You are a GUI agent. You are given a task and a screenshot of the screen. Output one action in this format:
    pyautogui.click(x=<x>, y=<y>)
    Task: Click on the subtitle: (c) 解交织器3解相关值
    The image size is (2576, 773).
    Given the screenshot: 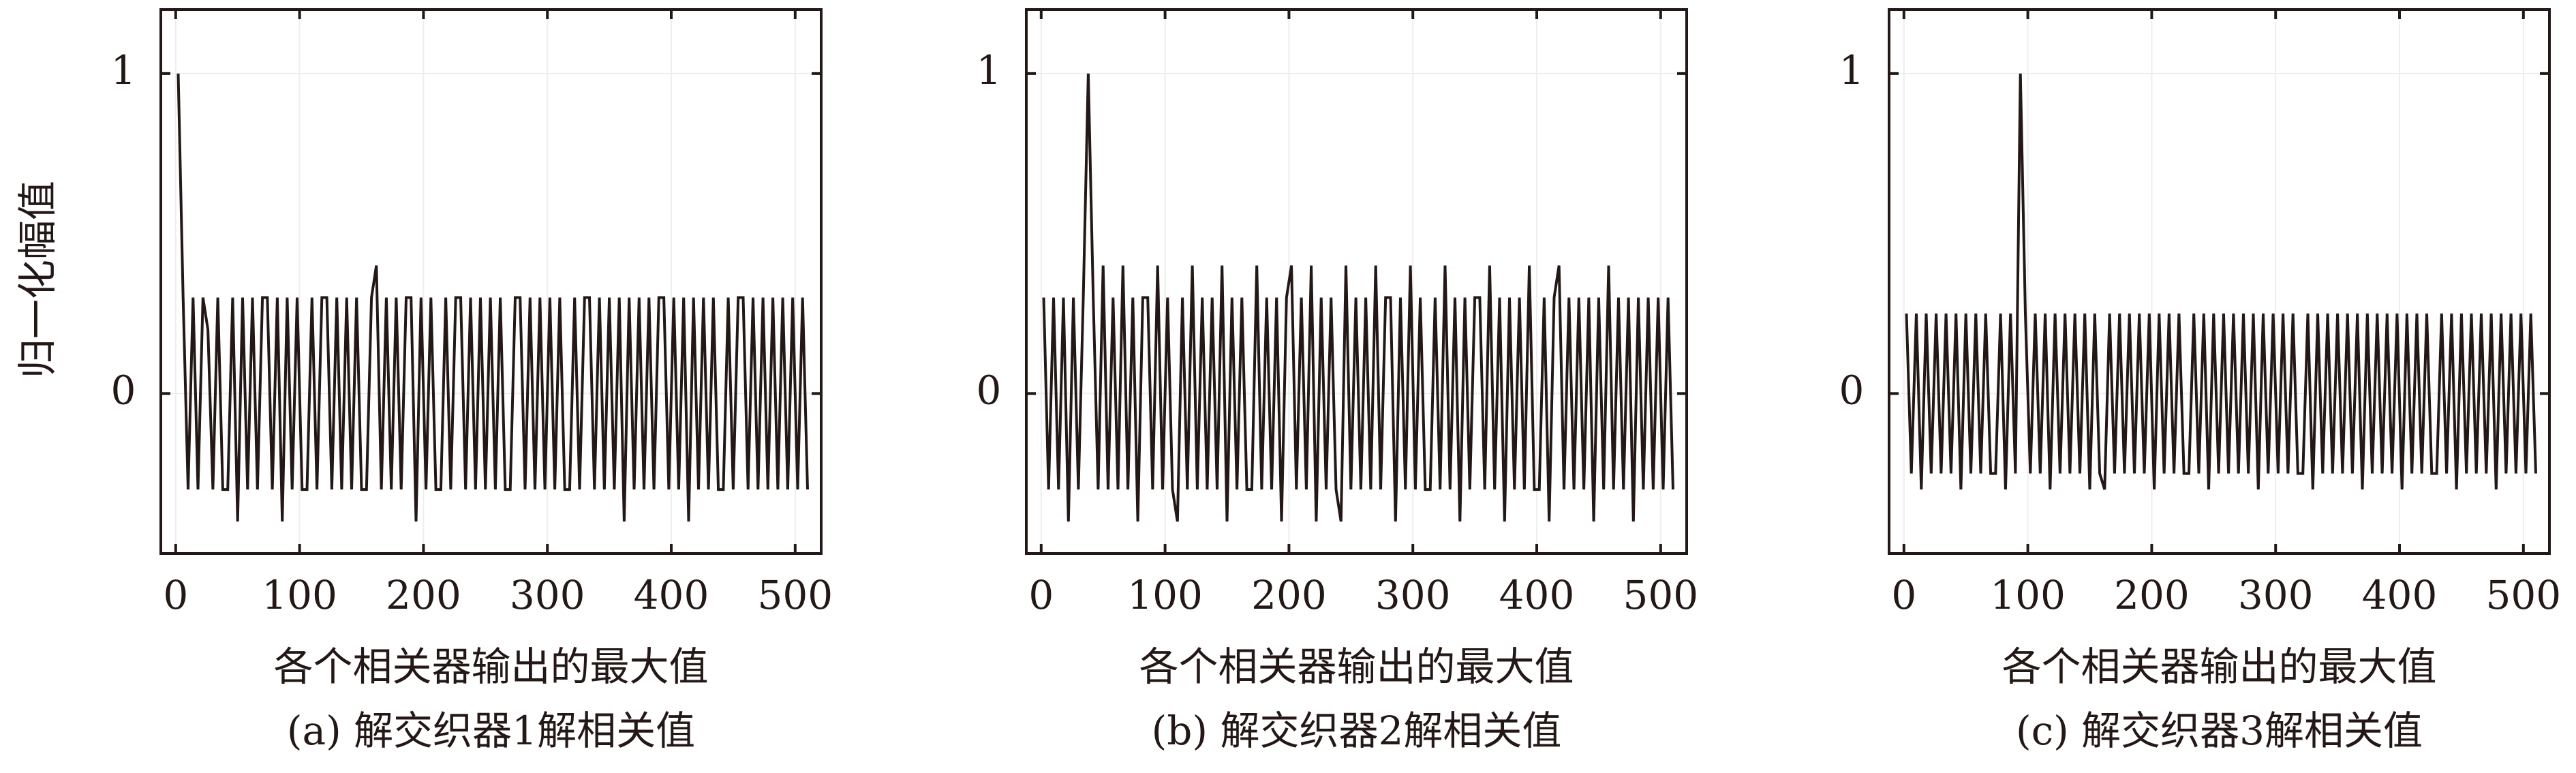 What is the action you would take?
    pyautogui.click(x=2219, y=731)
    